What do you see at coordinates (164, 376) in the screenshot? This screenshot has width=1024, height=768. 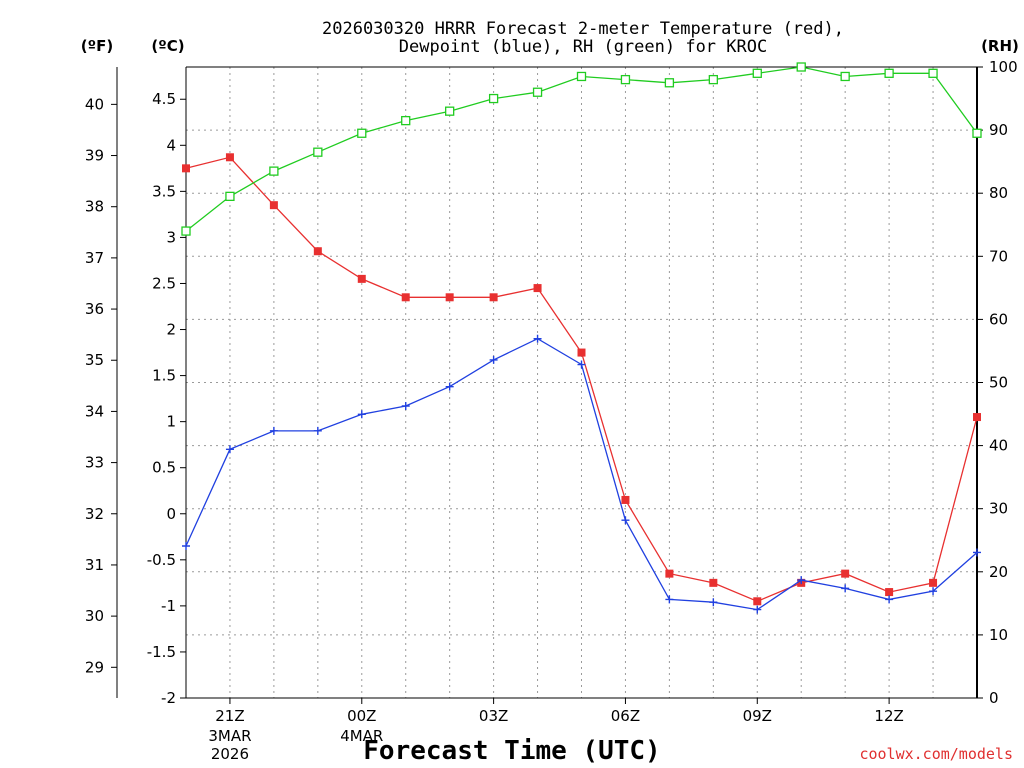 I see `celsius-tick-label: 1.5` at bounding box center [164, 376].